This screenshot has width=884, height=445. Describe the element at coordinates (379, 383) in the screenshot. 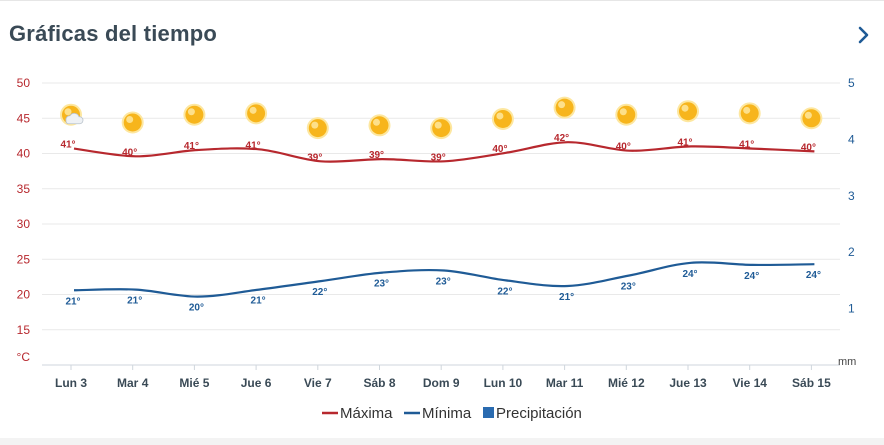

I see `x-tick-label: Sáb 8` at that location.